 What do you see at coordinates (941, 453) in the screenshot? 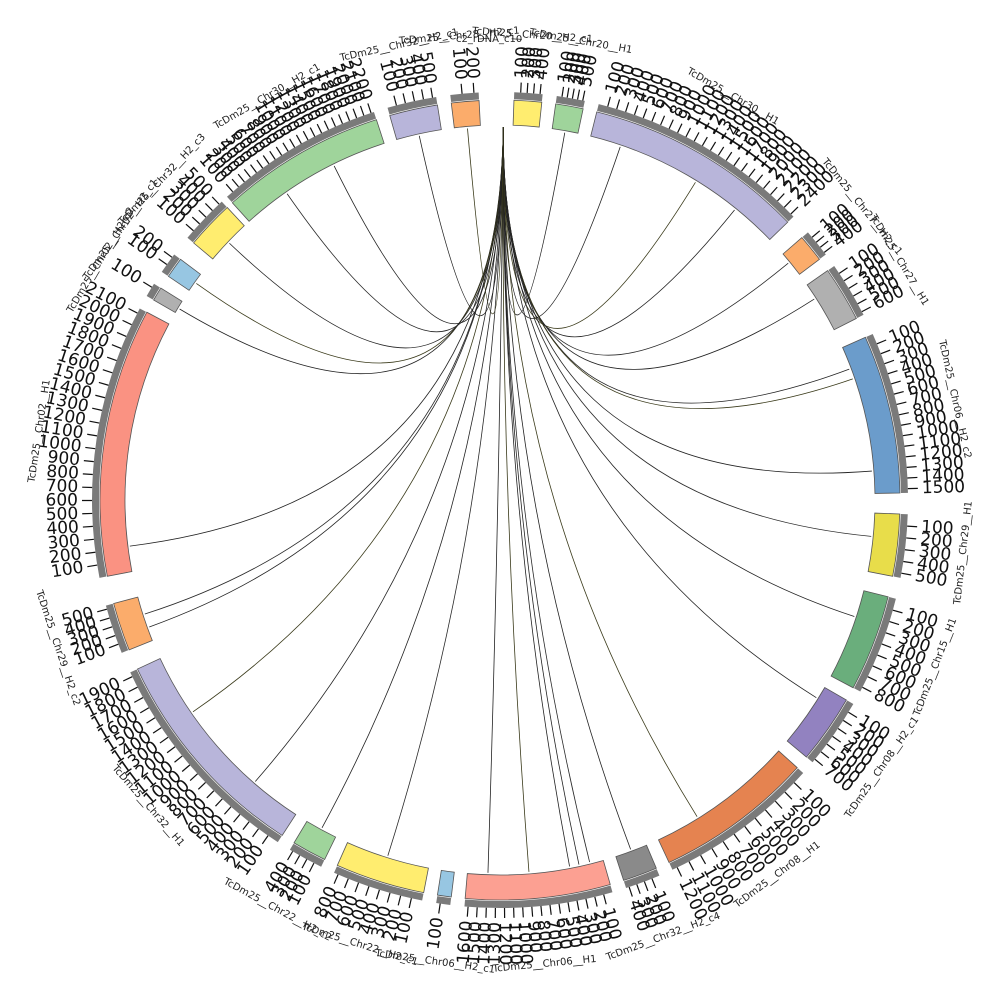
I see `tick-label: 1200` at bounding box center [941, 453].